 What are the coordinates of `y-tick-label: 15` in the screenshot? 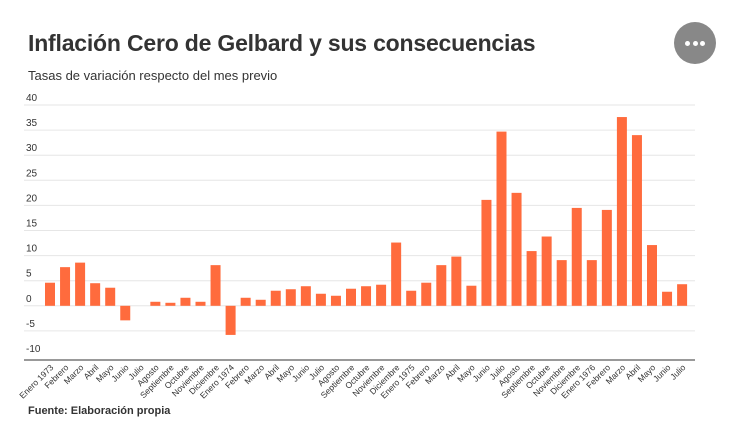 It's located at (32, 224).